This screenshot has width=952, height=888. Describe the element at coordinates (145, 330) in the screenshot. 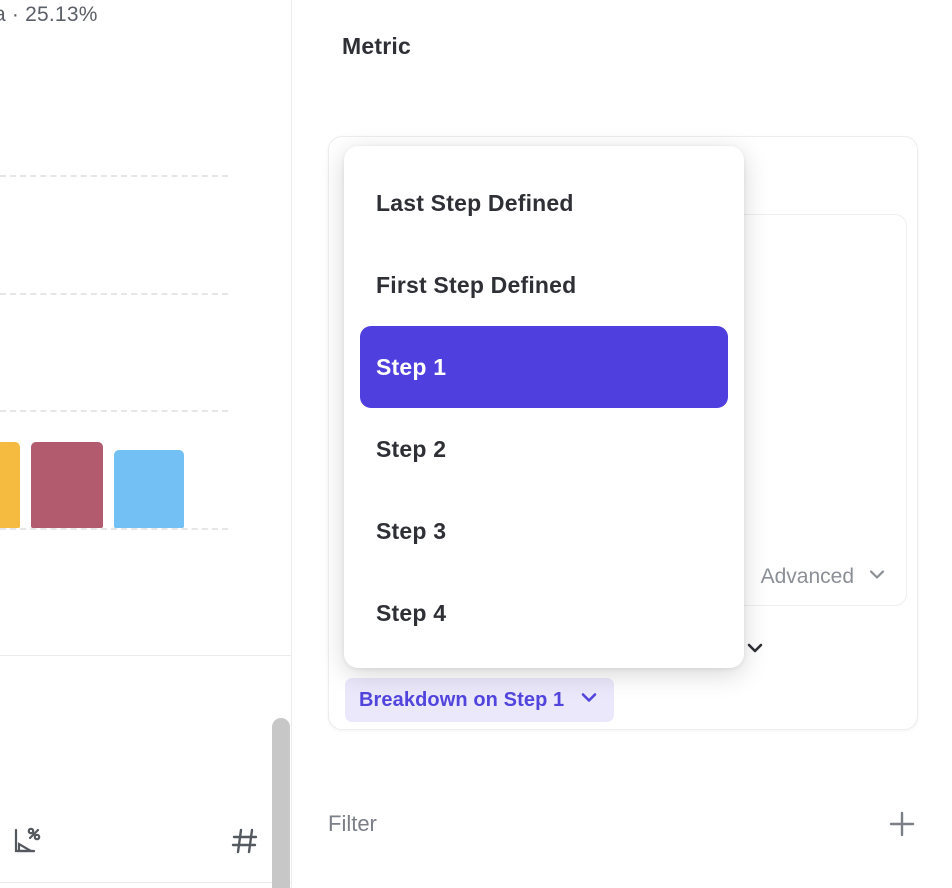

I see `bar-chart` at that location.